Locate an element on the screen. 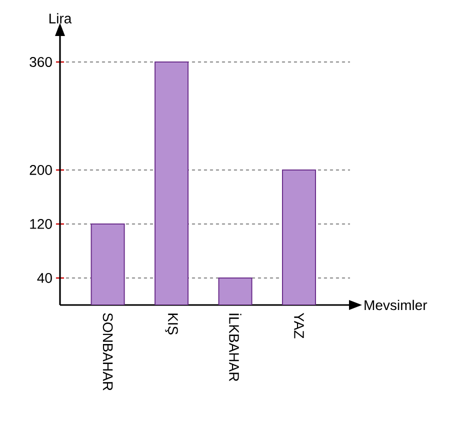 This screenshot has height=439, width=467. y-tick-label: 40 is located at coordinates (44, 278).